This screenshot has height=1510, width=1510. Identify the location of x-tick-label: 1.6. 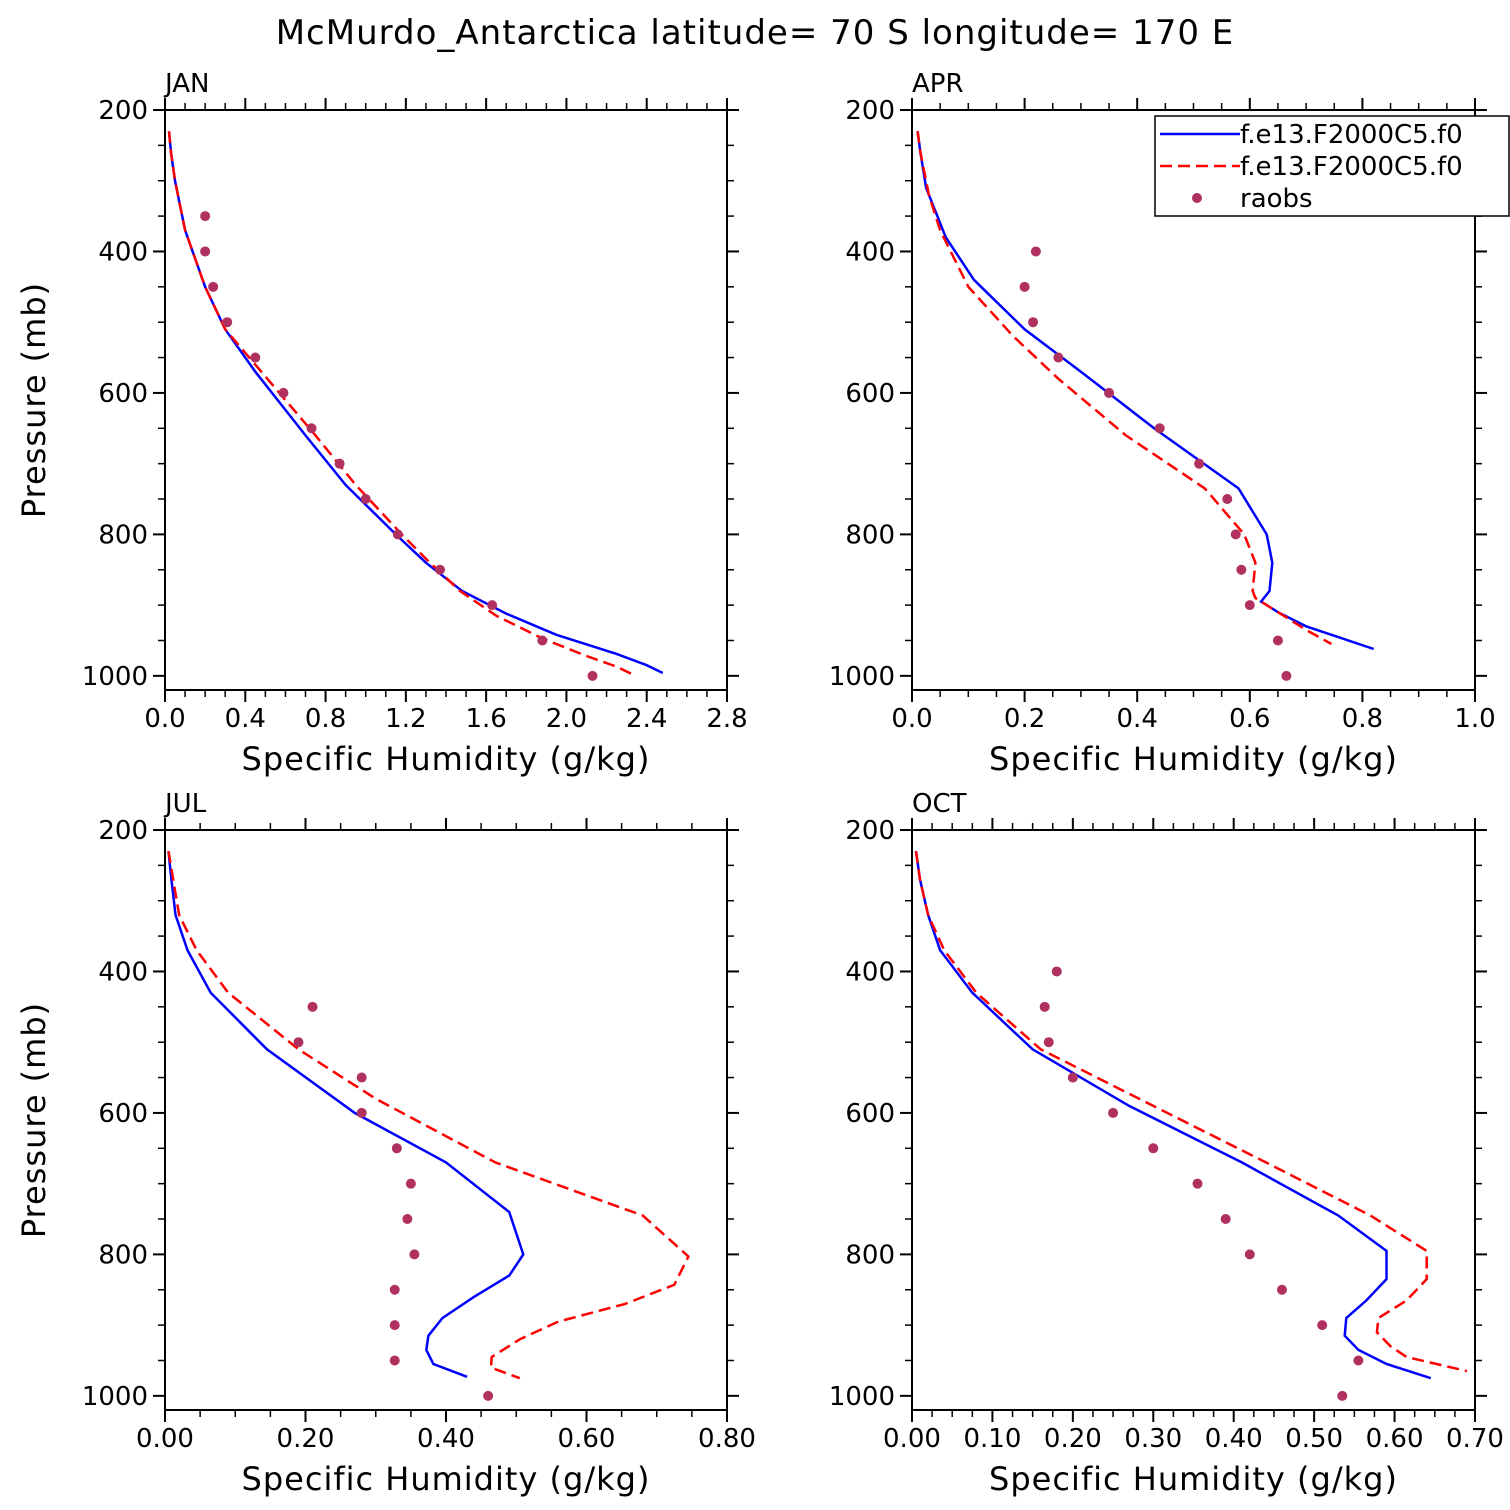
(485, 719).